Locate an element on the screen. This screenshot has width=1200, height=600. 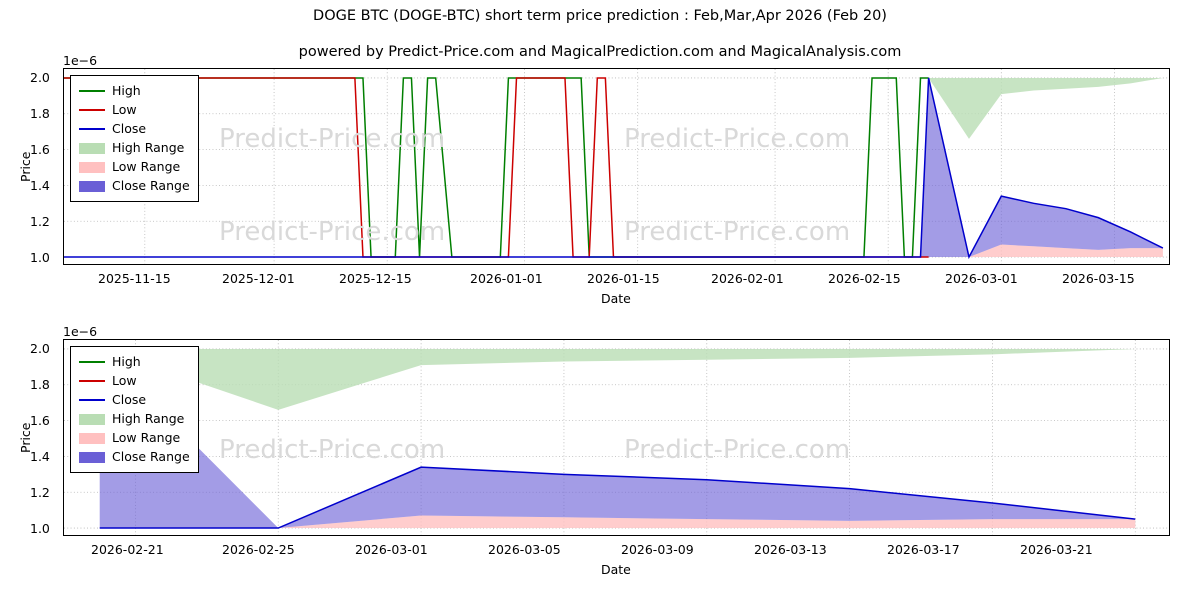
top-legend-label-low: Low is located at coordinates (124, 109).